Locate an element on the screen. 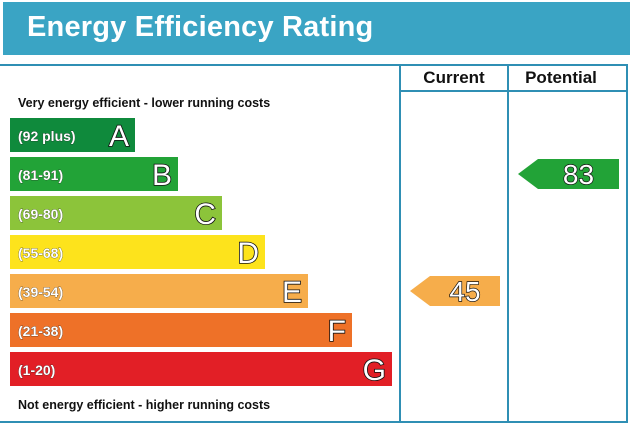 The height and width of the screenshot is (437, 630). rating-markers: 45 83 is located at coordinates (514, 233).